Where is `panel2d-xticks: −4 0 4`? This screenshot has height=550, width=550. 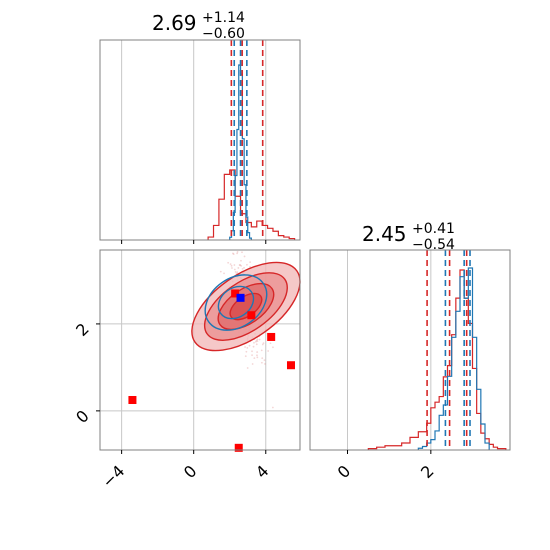 panel2d-xticks: −4 0 4 is located at coordinates (185, 471).